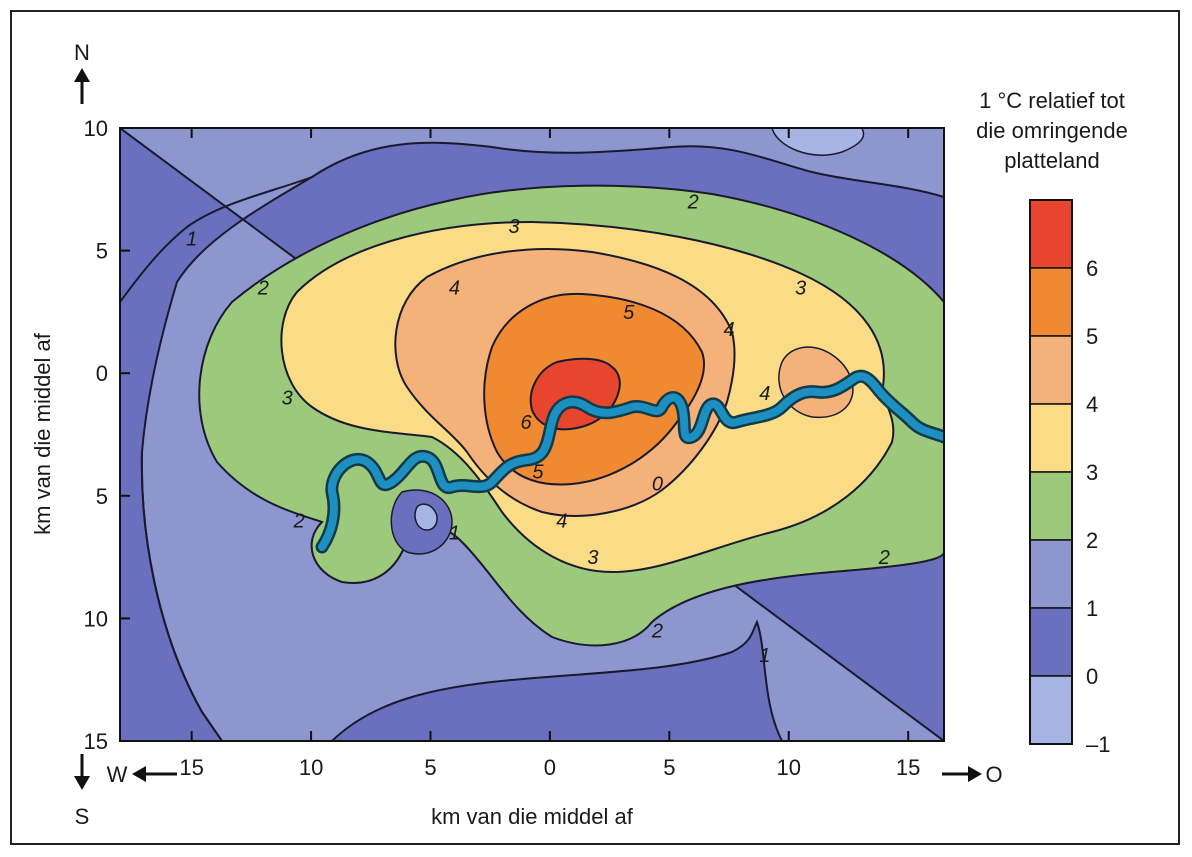 The width and height of the screenshot is (1192, 857). Describe the element at coordinates (1092, 676) in the screenshot. I see `colorbar-level-label: 0` at that location.